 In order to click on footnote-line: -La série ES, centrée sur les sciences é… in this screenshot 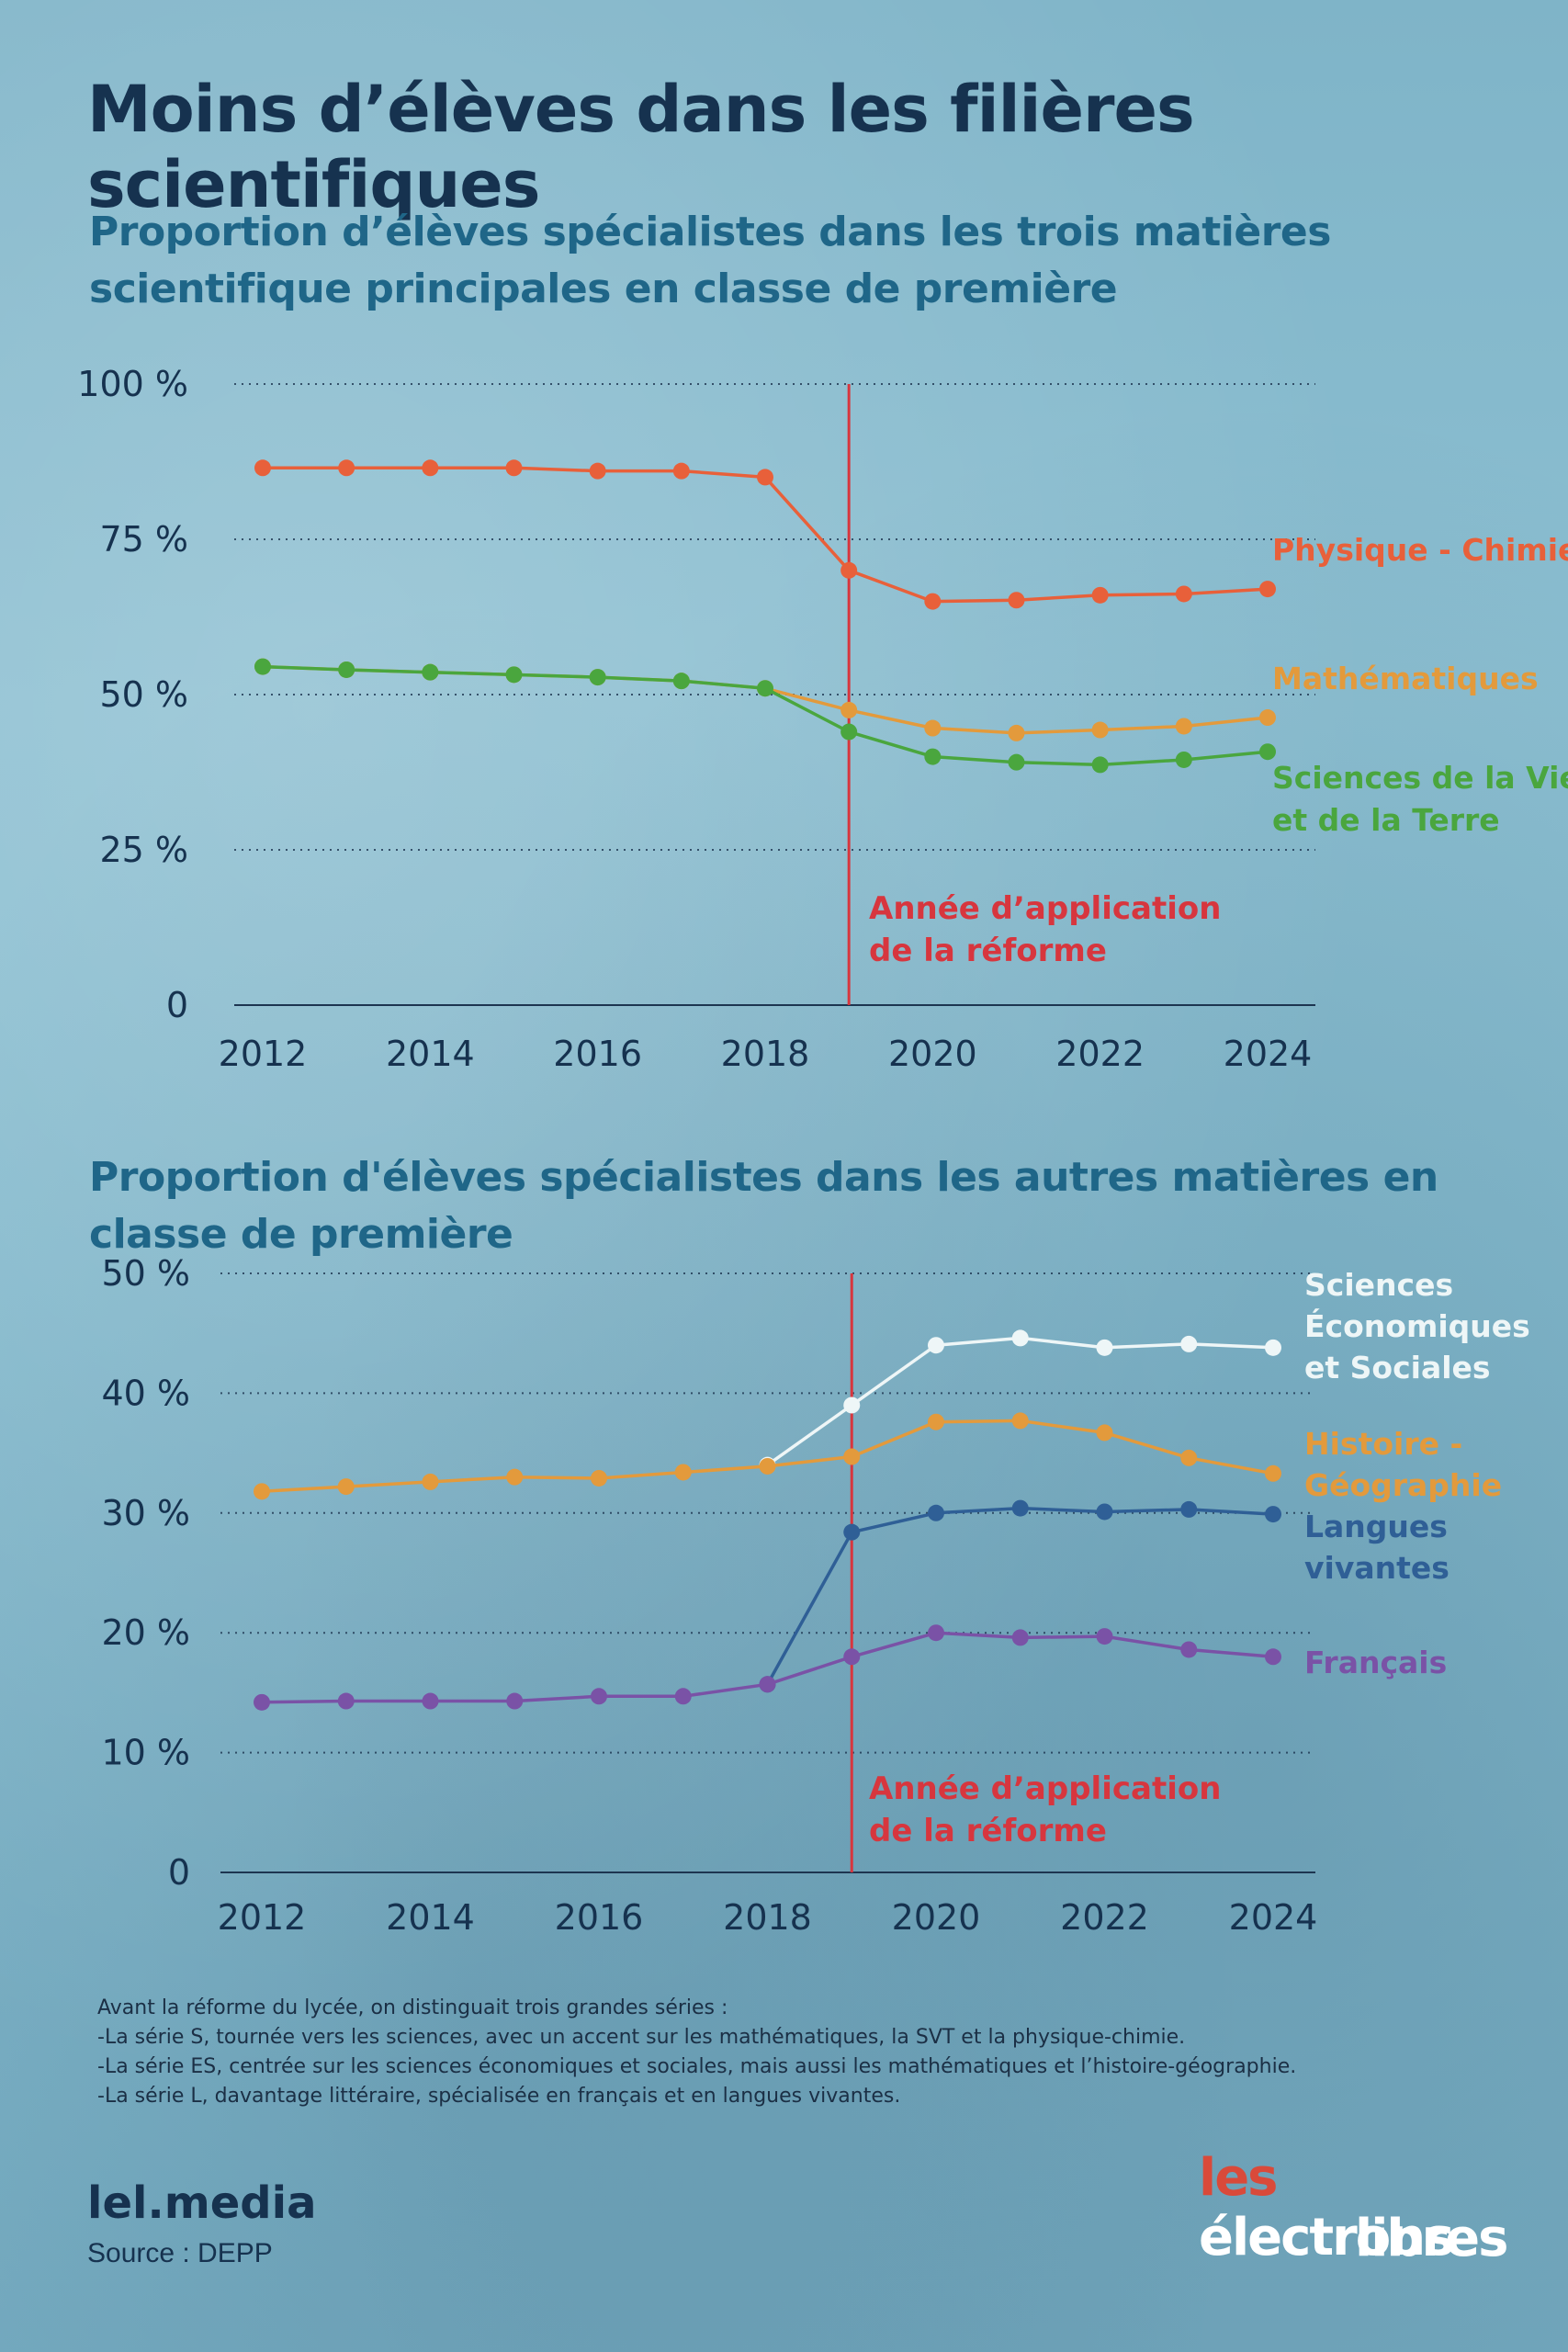, I will do `click(697, 2066)`.